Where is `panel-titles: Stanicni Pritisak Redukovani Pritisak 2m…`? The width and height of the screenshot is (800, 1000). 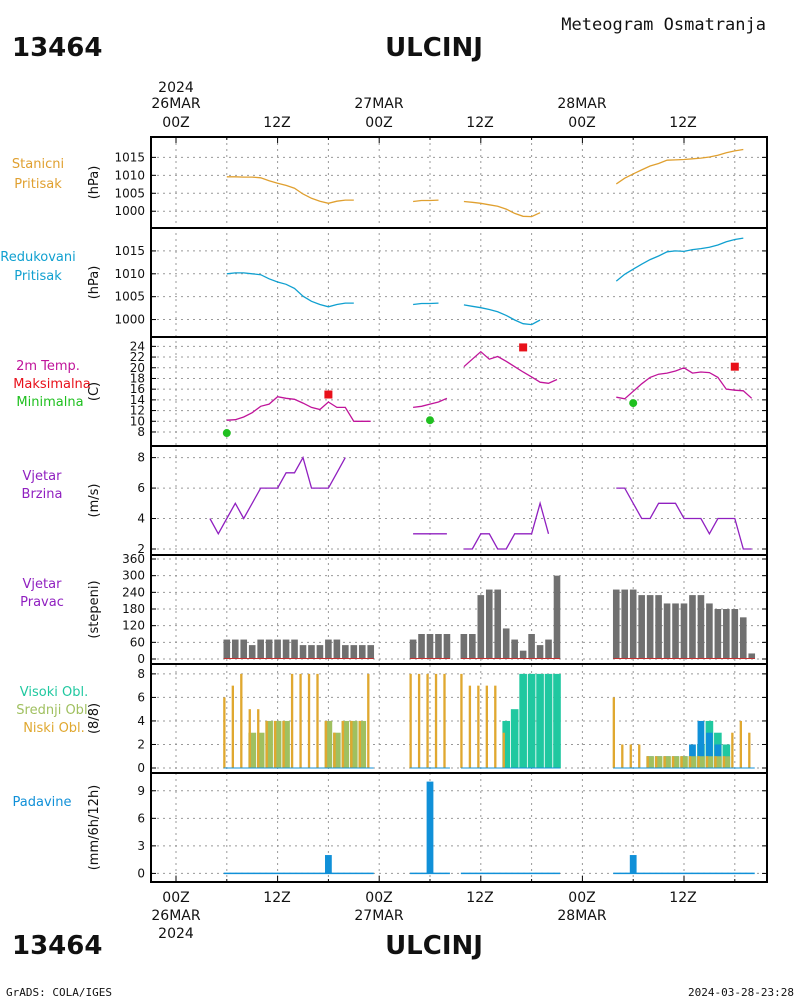 panel-titles: Stanicni Pritisak Redukovani Pritisak 2m… is located at coordinates (45, 483).